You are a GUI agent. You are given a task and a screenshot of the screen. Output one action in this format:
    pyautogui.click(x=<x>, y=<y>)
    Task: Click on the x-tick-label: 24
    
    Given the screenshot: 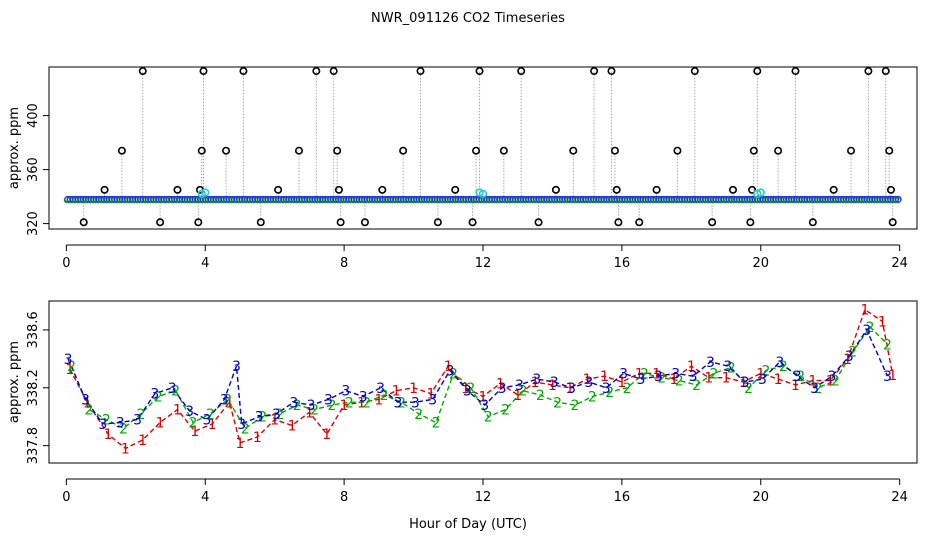 What is the action you would take?
    pyautogui.click(x=899, y=497)
    